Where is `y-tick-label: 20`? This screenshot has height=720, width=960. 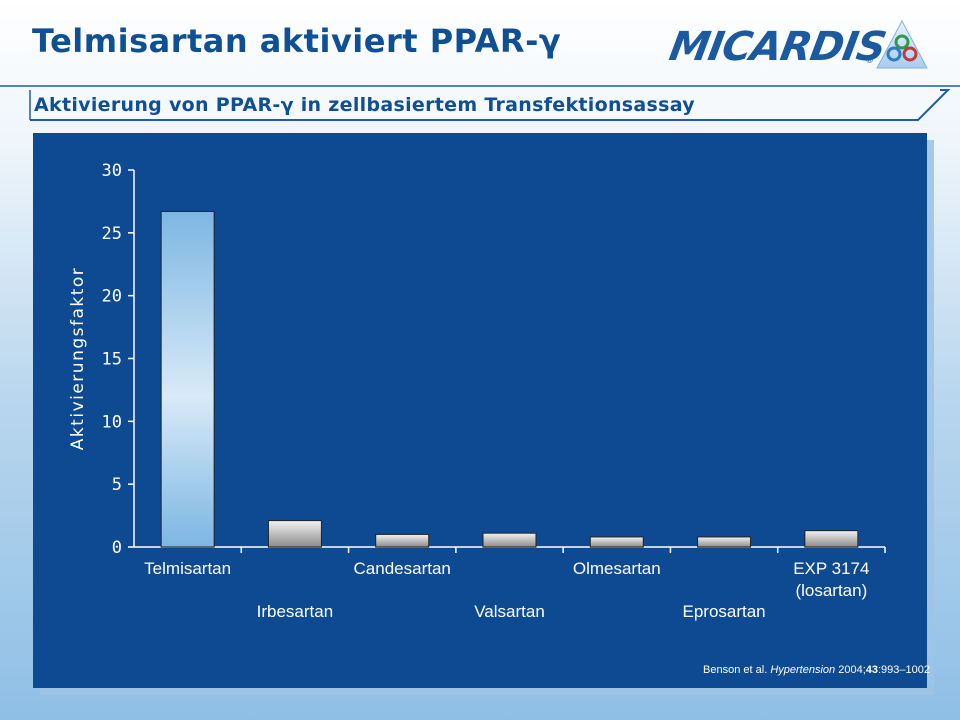
y-tick-label: 20 is located at coordinates (112, 297).